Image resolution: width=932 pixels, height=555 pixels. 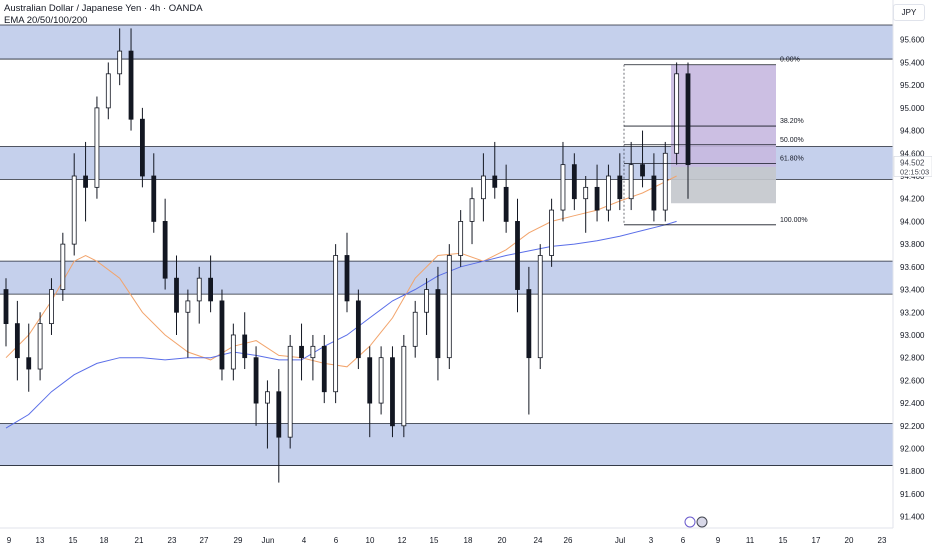 I want to click on price-tick-label: 93.400, so click(x=912, y=290).